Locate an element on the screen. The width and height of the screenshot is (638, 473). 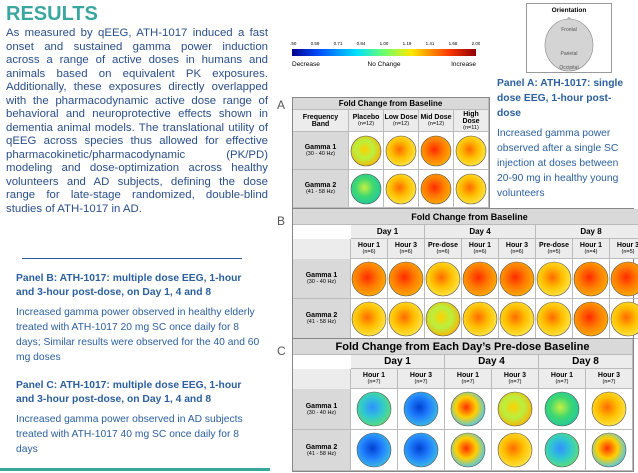
panel-letter: B is located at coordinates (281, 221).